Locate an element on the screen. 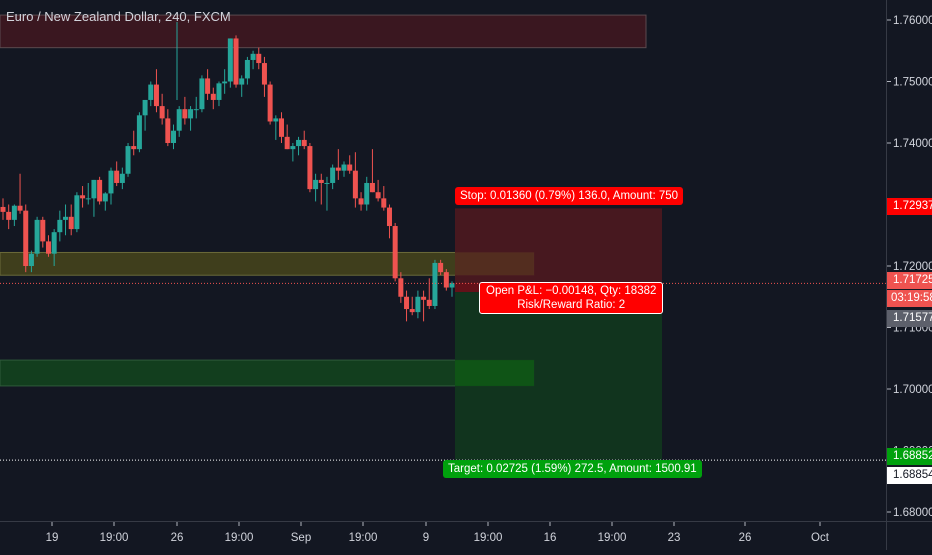 The width and height of the screenshot is (932, 555). time-tick-label: Sep is located at coordinates (301, 538).